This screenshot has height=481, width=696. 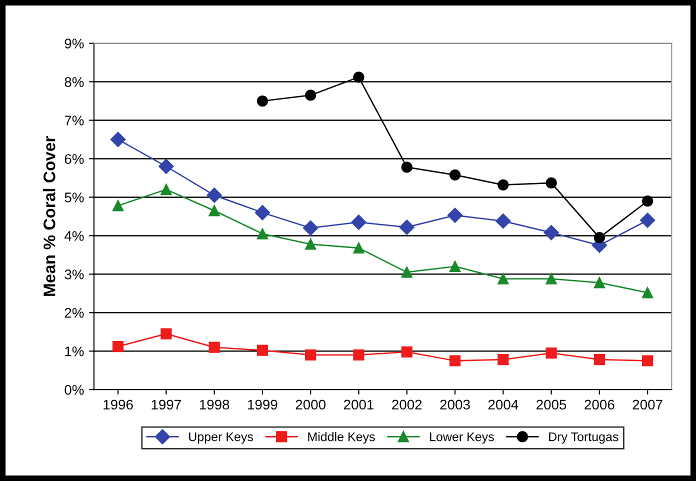 I want to click on legend-label: Lower Keys, so click(x=462, y=438).